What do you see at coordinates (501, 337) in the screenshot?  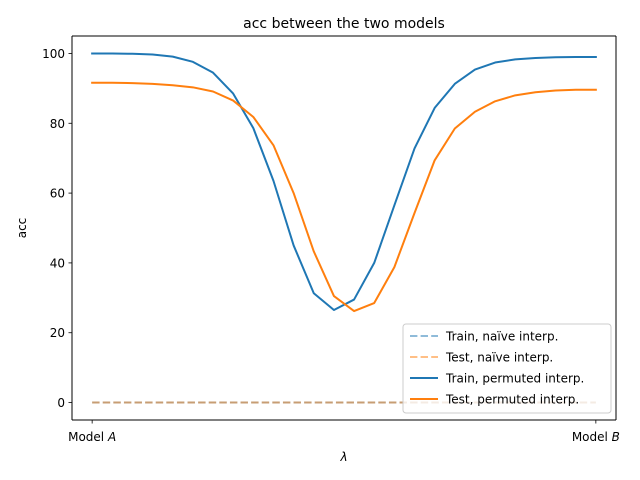 I see `legend-label-1: Train, naïve interp.` at bounding box center [501, 337].